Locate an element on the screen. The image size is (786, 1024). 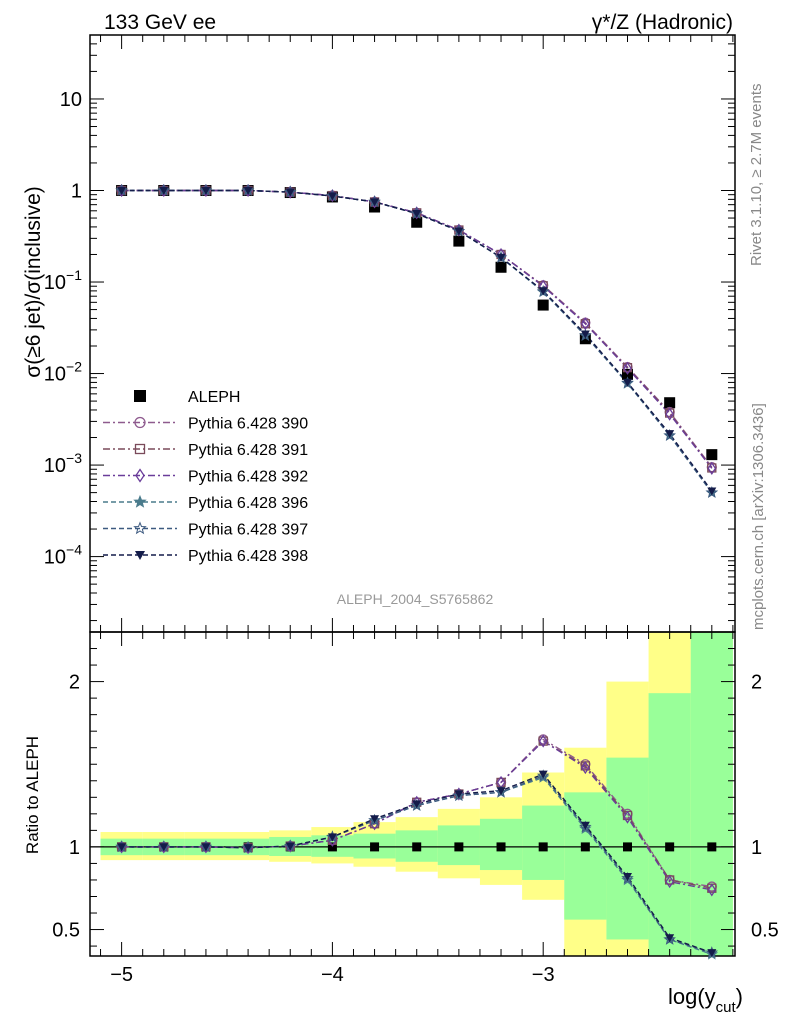
x-tick-label: −5 is located at coordinates (121, 975).